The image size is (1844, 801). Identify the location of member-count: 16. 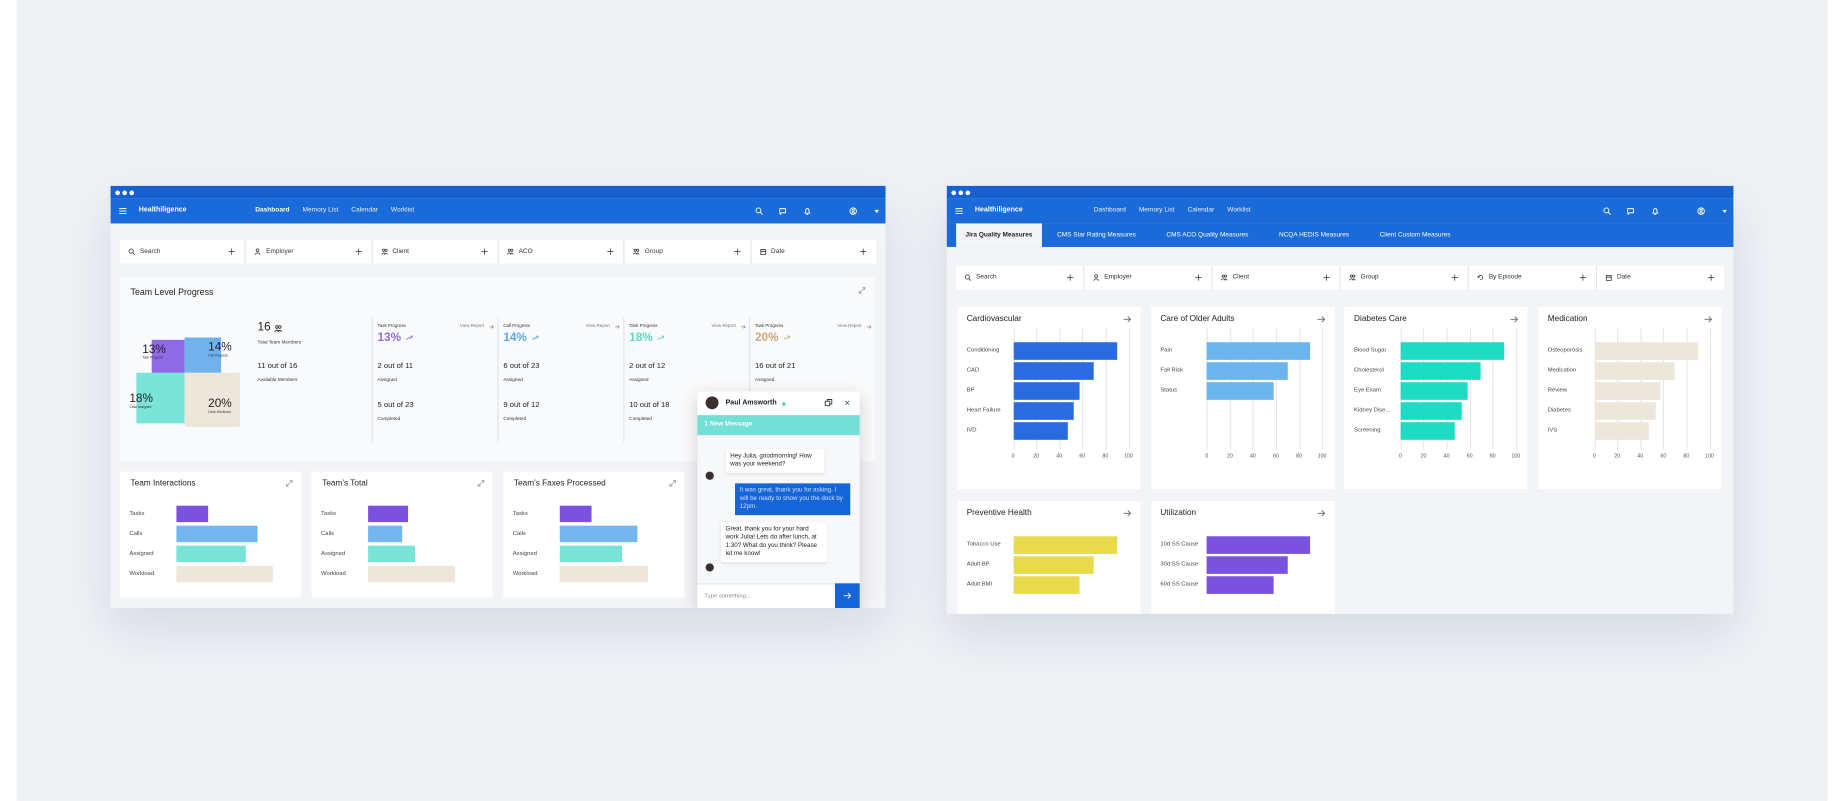
(264, 327).